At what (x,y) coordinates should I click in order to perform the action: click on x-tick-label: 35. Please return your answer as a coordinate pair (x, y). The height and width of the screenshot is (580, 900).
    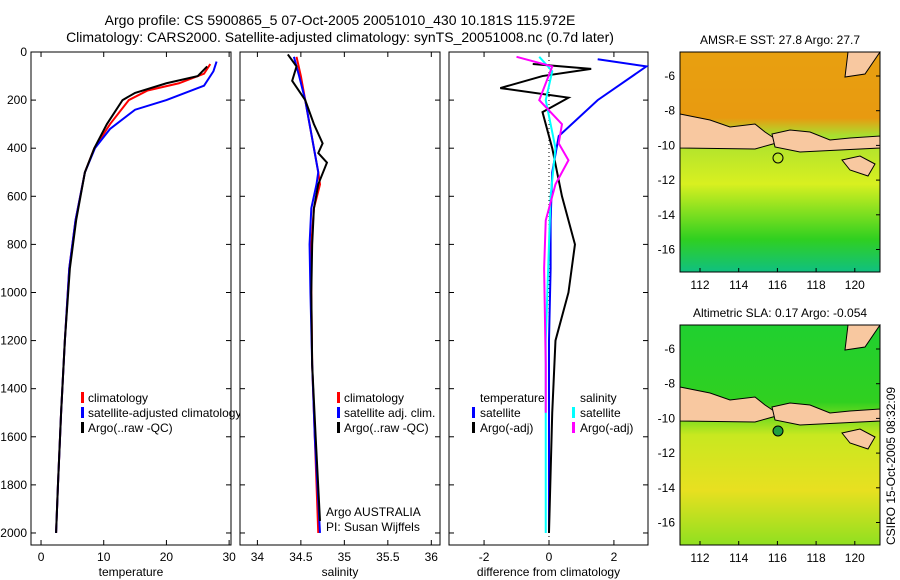
    Looking at the image, I should click on (345, 557).